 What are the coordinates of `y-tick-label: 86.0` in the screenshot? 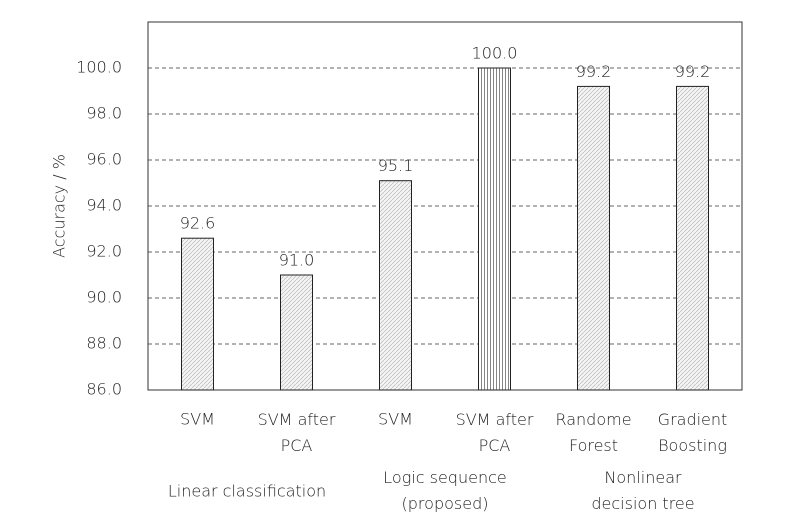 It's located at (104, 389).